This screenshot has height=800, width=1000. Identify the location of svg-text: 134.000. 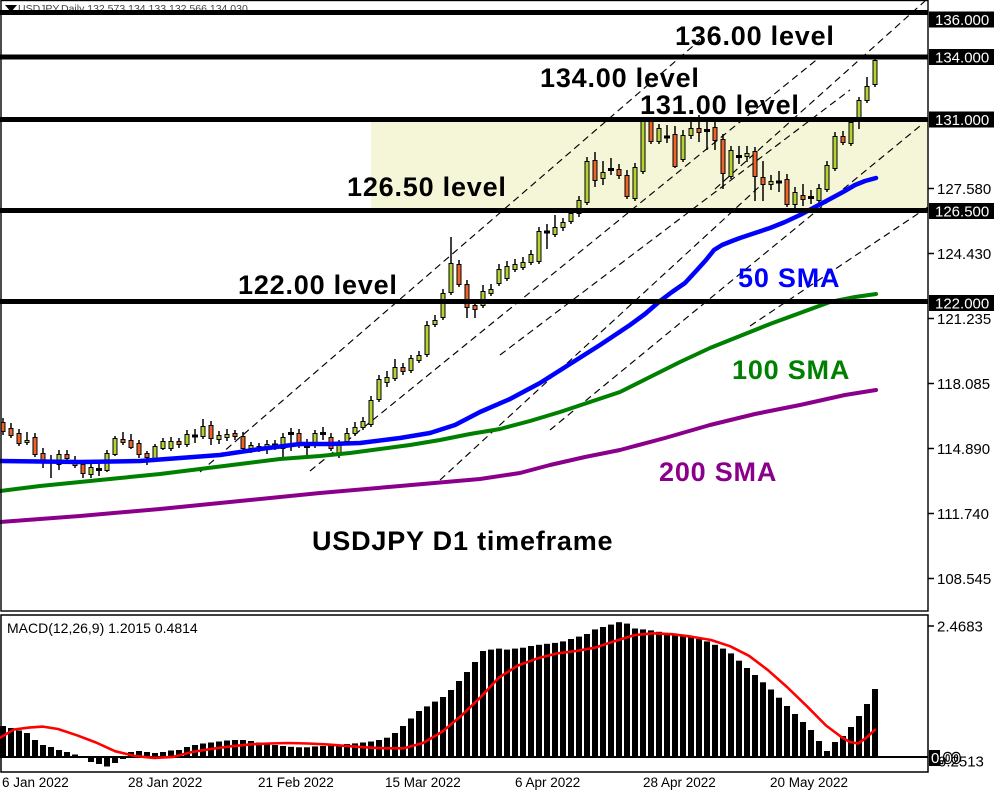
(962, 58).